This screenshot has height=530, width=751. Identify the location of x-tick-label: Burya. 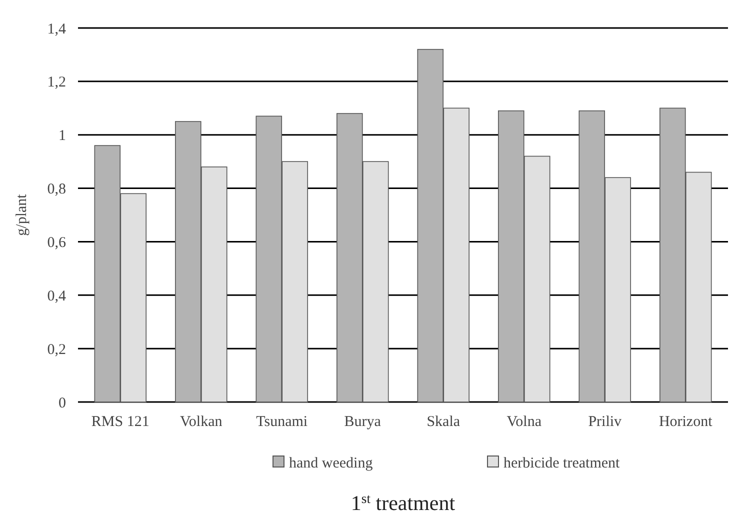
(363, 422).